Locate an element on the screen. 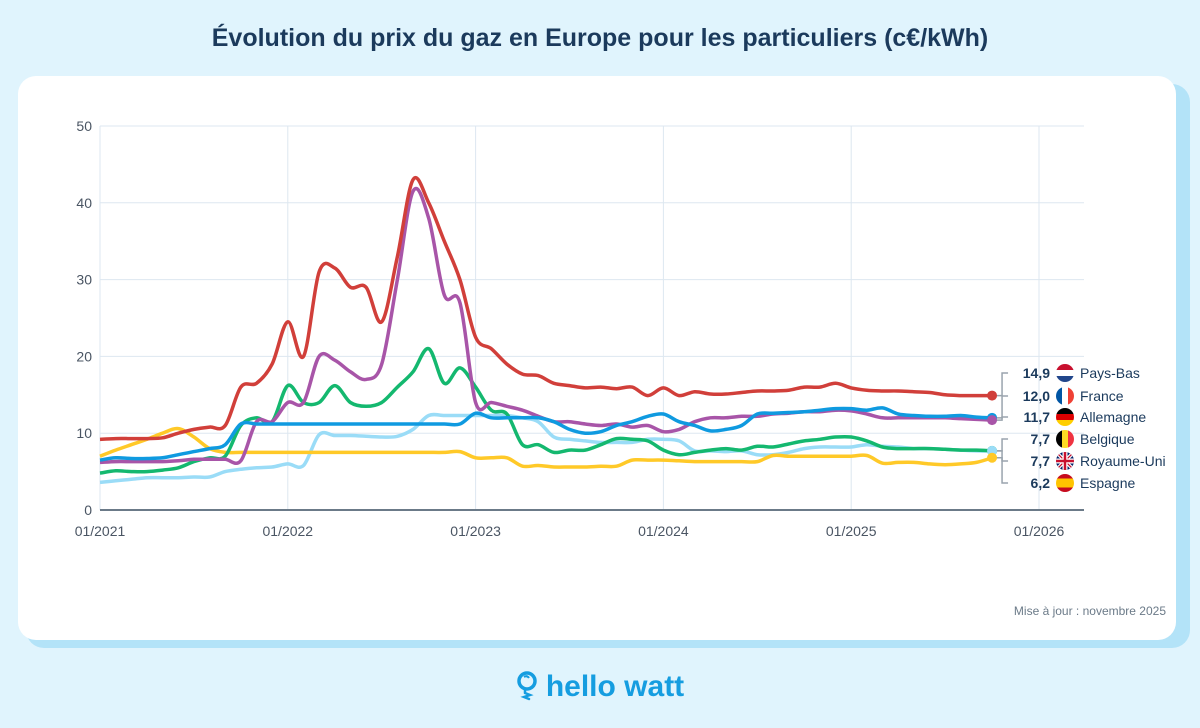 This screenshot has width=1200, height=728. end-label-royaume-uni: 7,7 Royaume-Uni is located at coordinates (1076, 457).